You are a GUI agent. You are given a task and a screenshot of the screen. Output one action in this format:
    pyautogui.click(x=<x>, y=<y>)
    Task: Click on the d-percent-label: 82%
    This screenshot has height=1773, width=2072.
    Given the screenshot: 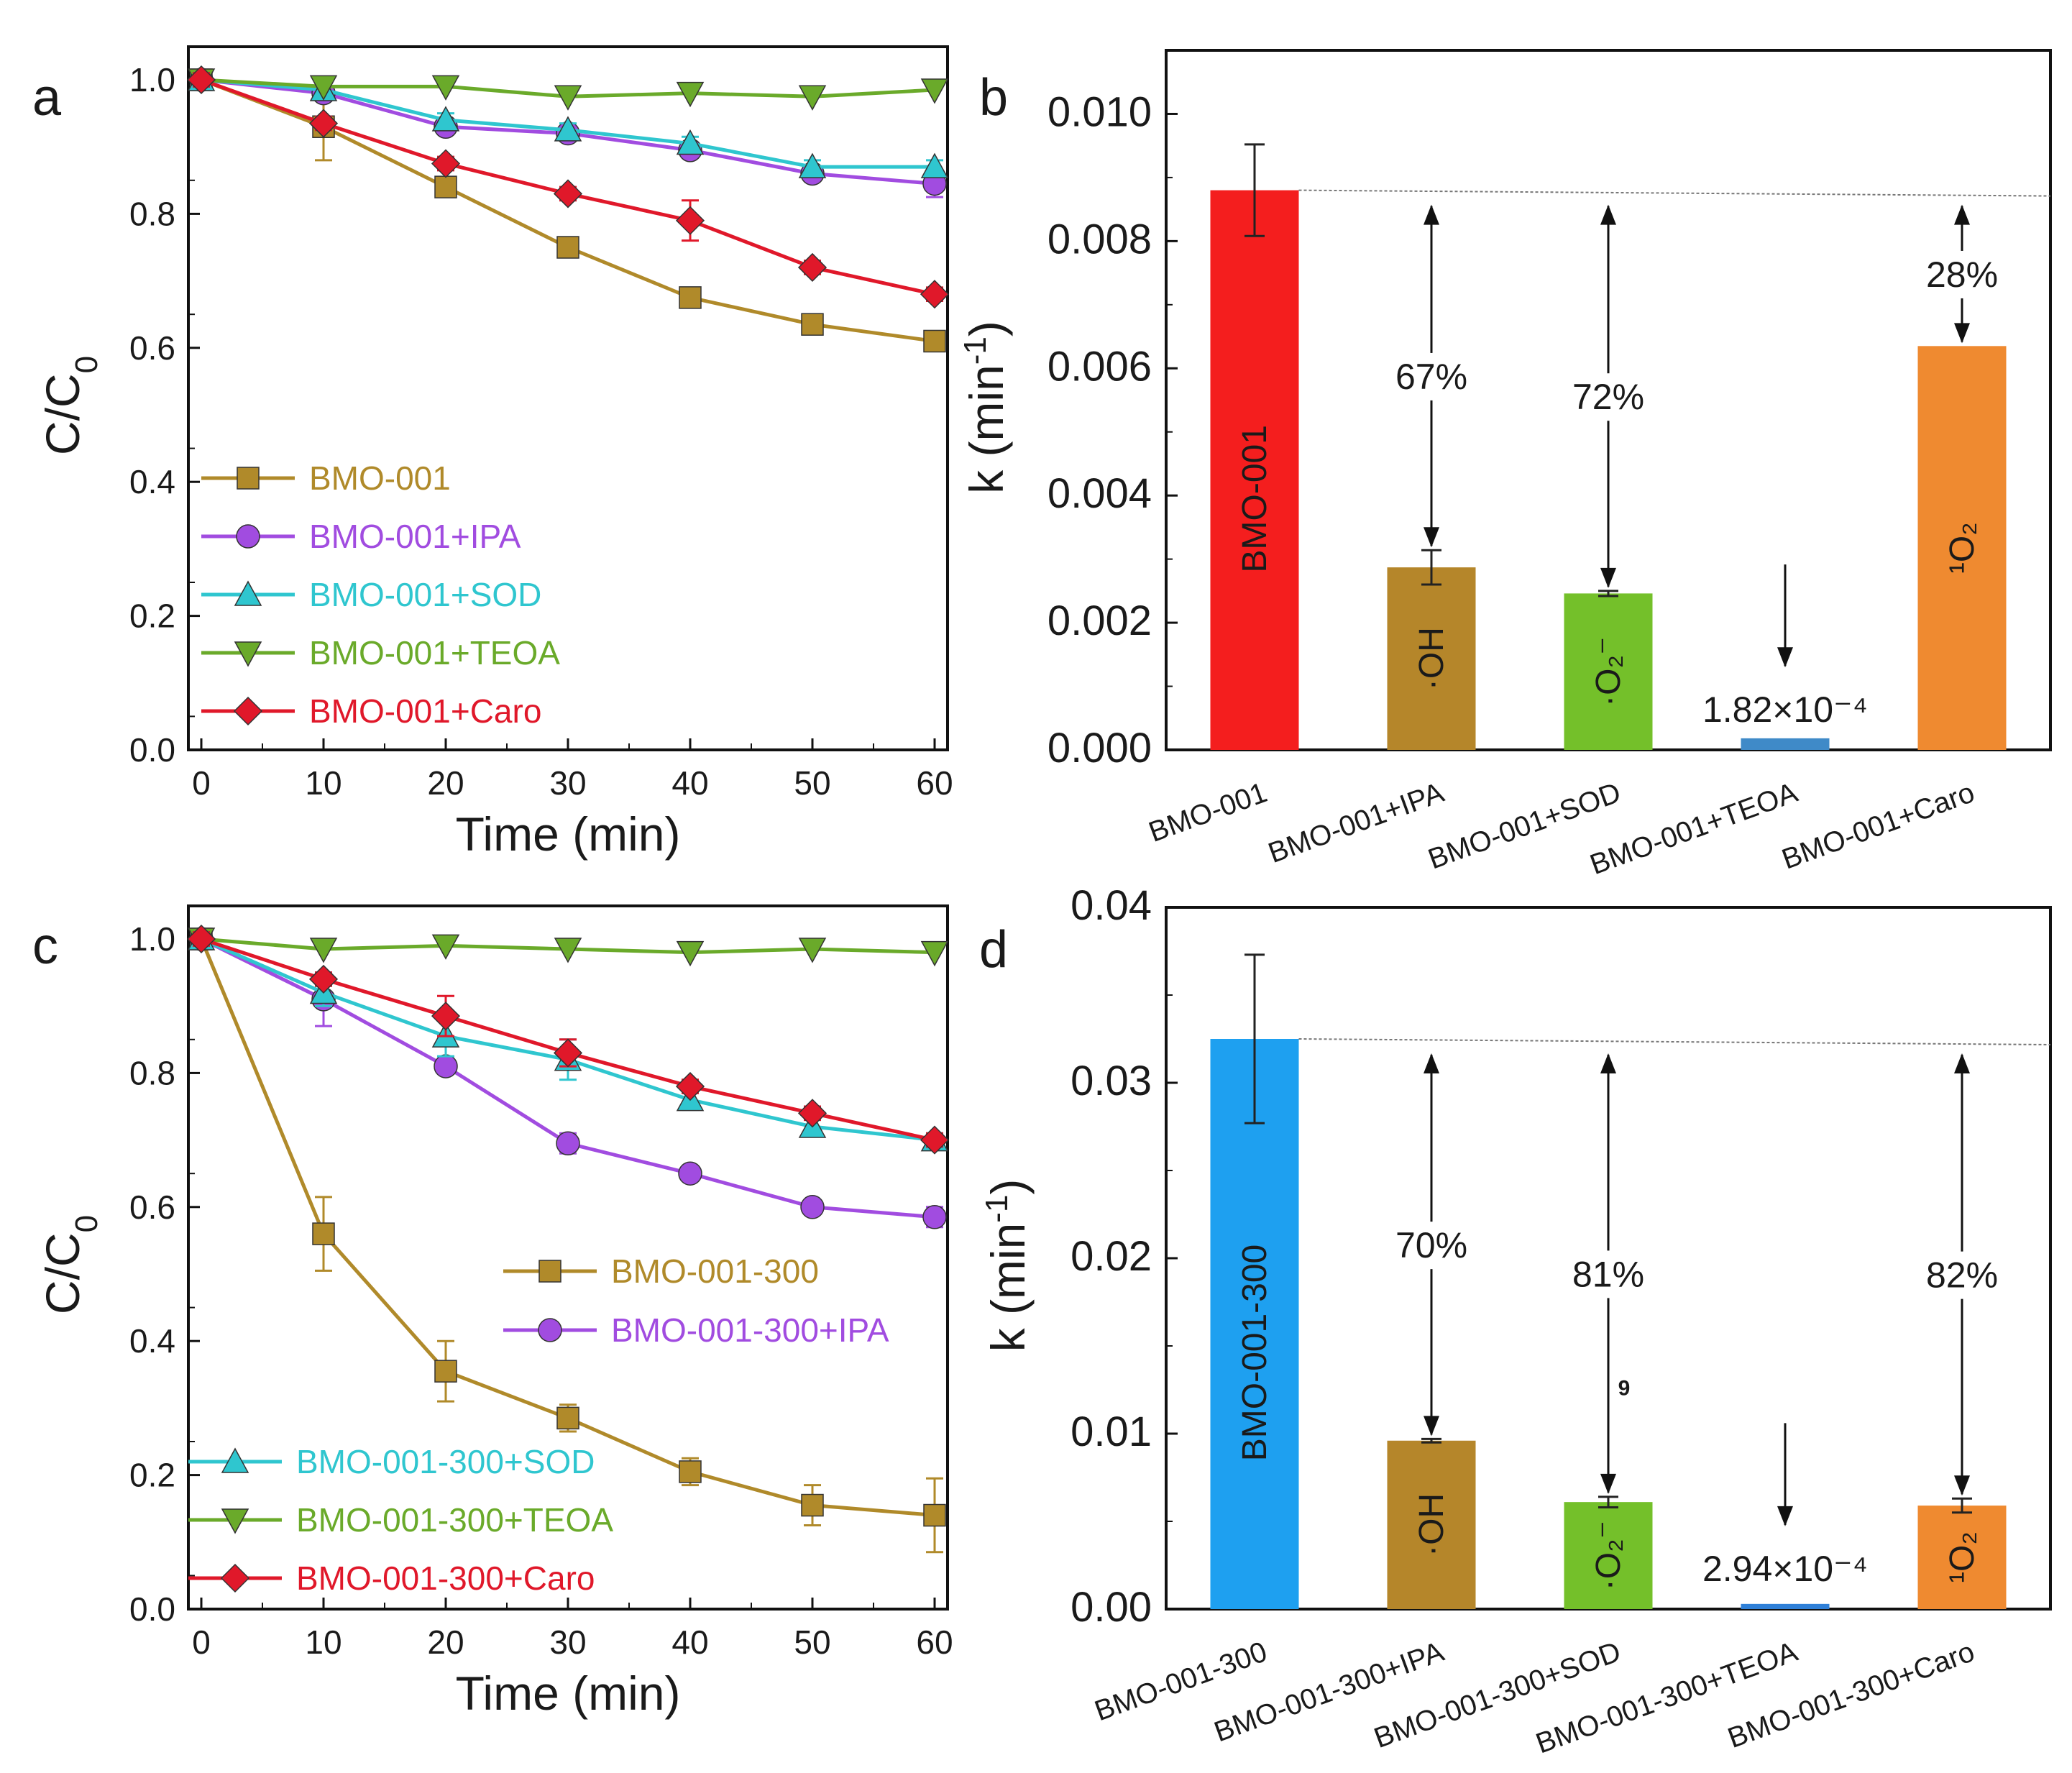 What is the action you would take?
    pyautogui.click(x=1962, y=1275)
    